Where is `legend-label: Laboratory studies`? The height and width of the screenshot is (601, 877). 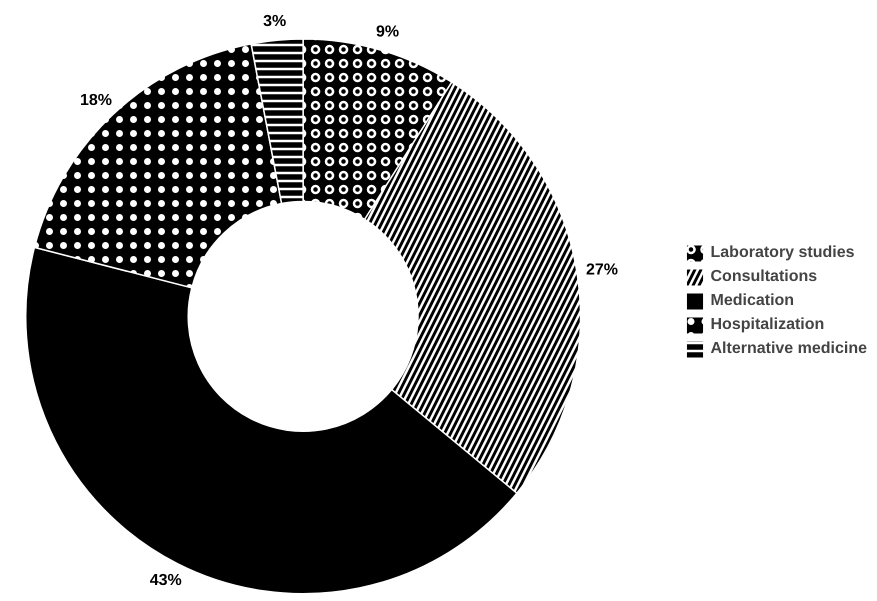
legend-label: Laboratory studies is located at coordinates (782, 253).